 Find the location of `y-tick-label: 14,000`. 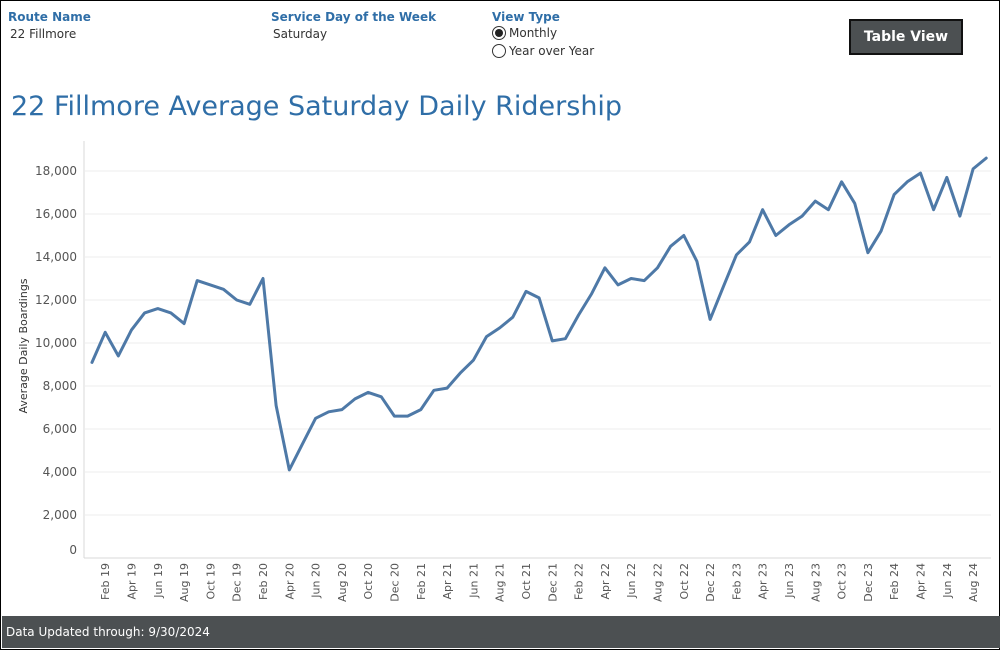

y-tick-label: 14,000 is located at coordinates (56, 257).